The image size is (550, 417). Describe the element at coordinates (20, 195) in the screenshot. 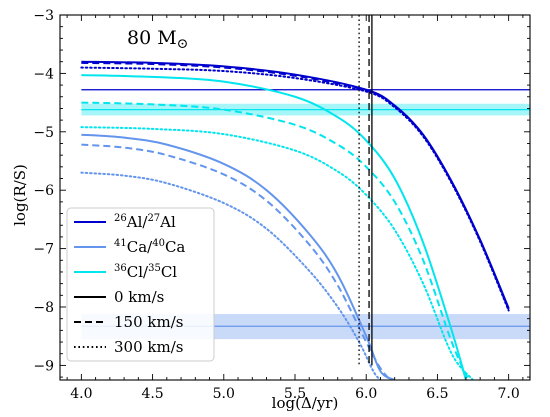

I see `y-axis-title: log(R/S)` at that location.